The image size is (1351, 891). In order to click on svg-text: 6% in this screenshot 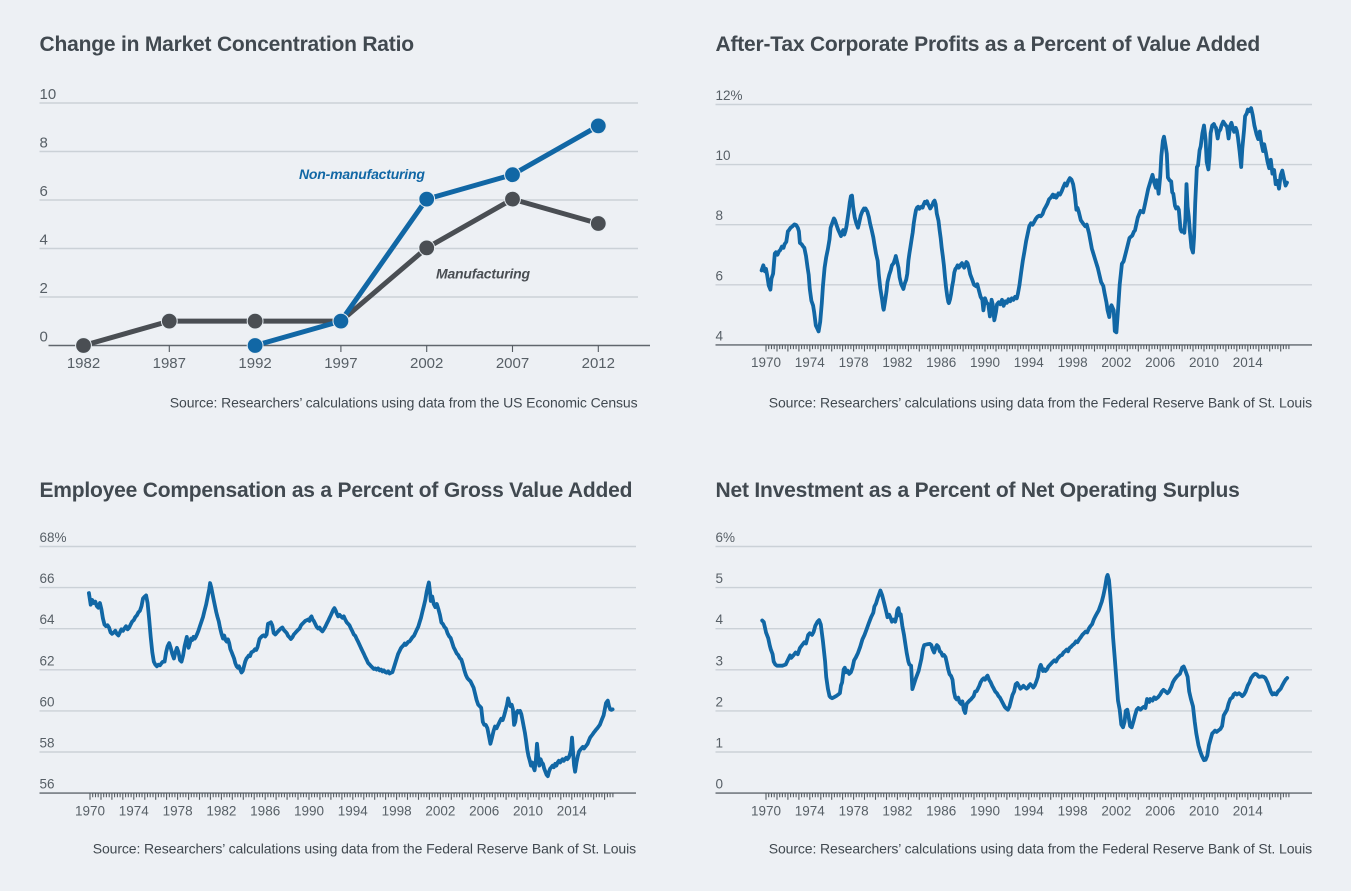, I will do `click(726, 537)`.